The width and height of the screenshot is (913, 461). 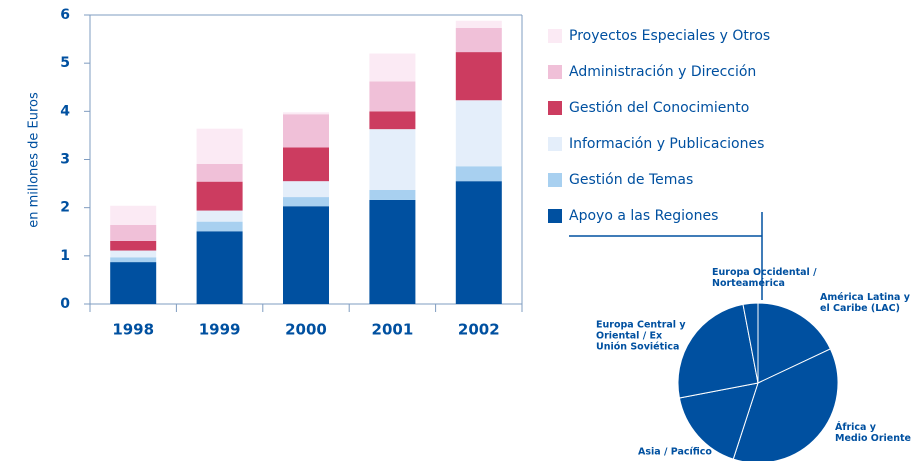 What do you see at coordinates (865, 297) in the screenshot?
I see `pie-label: América Latina y` at bounding box center [865, 297].